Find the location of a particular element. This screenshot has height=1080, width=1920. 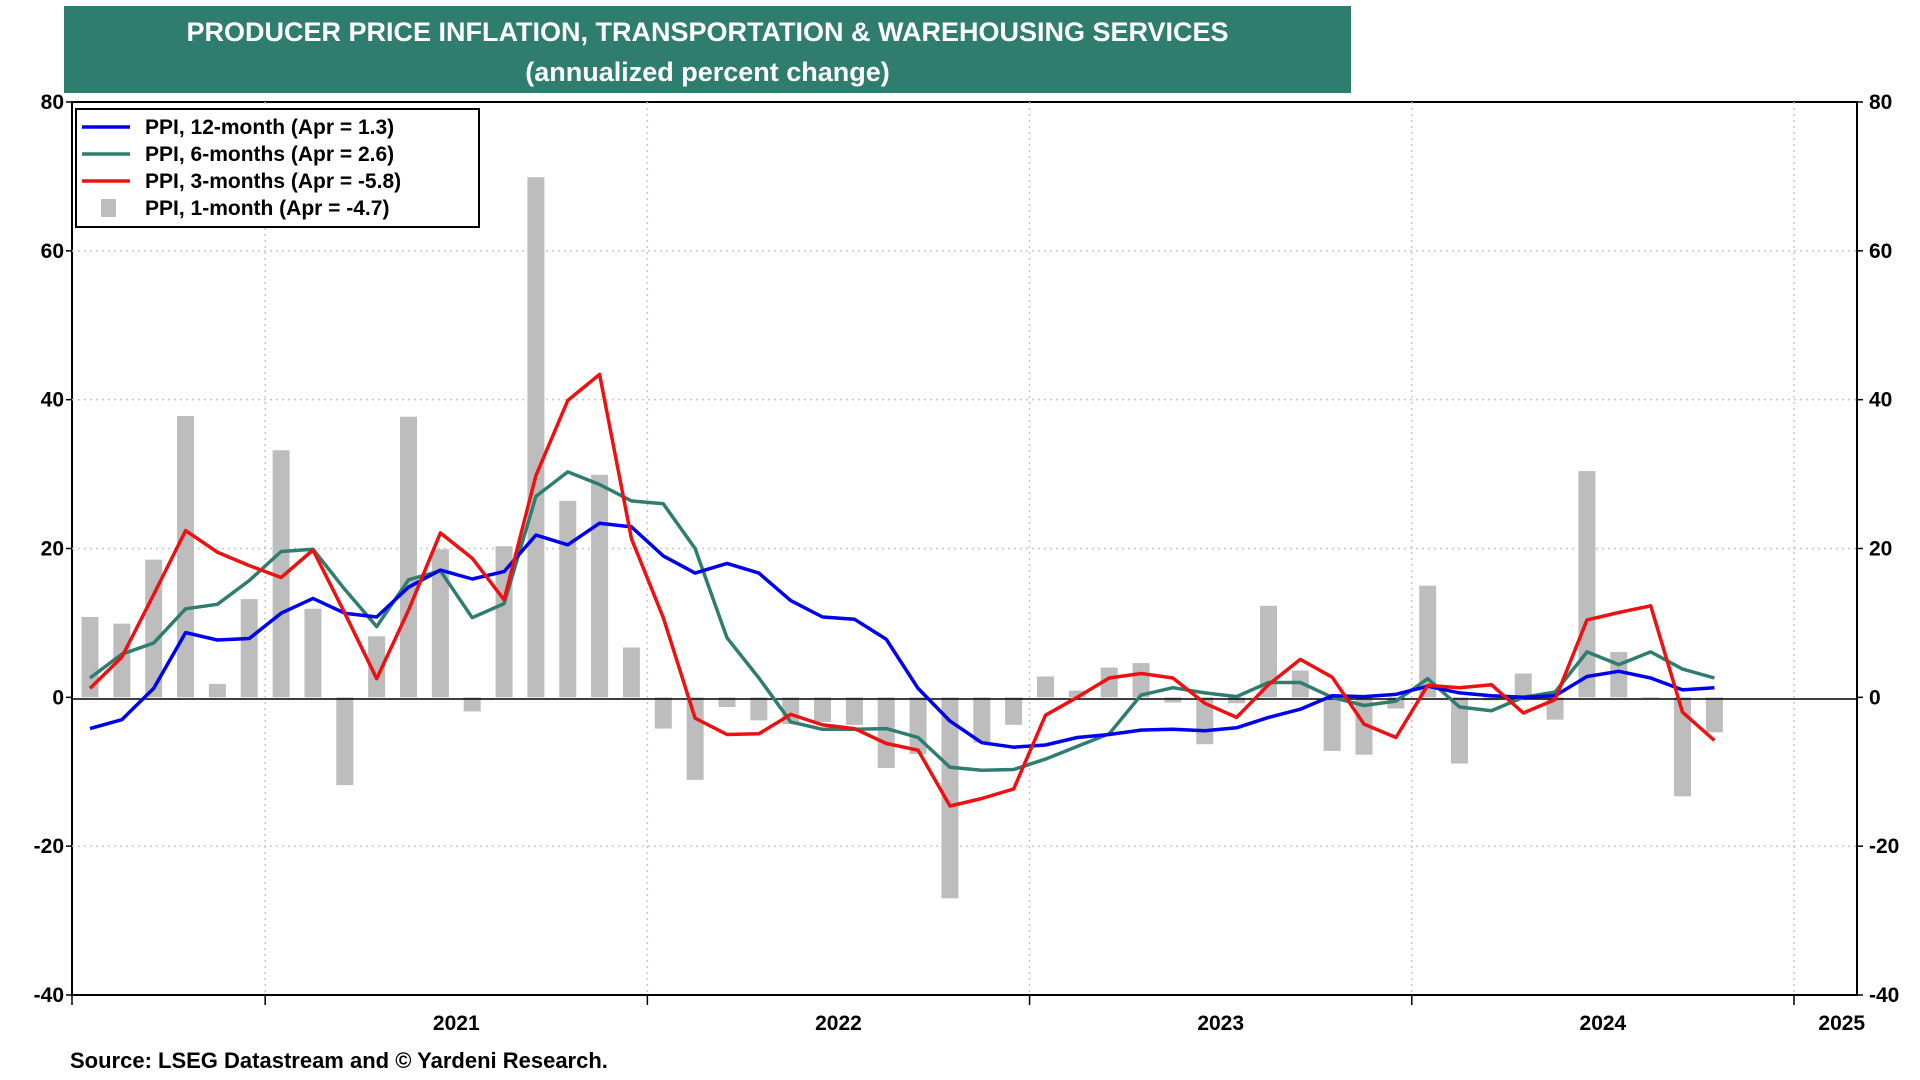

y-tick-label-right: -40 is located at coordinates (1884, 995).